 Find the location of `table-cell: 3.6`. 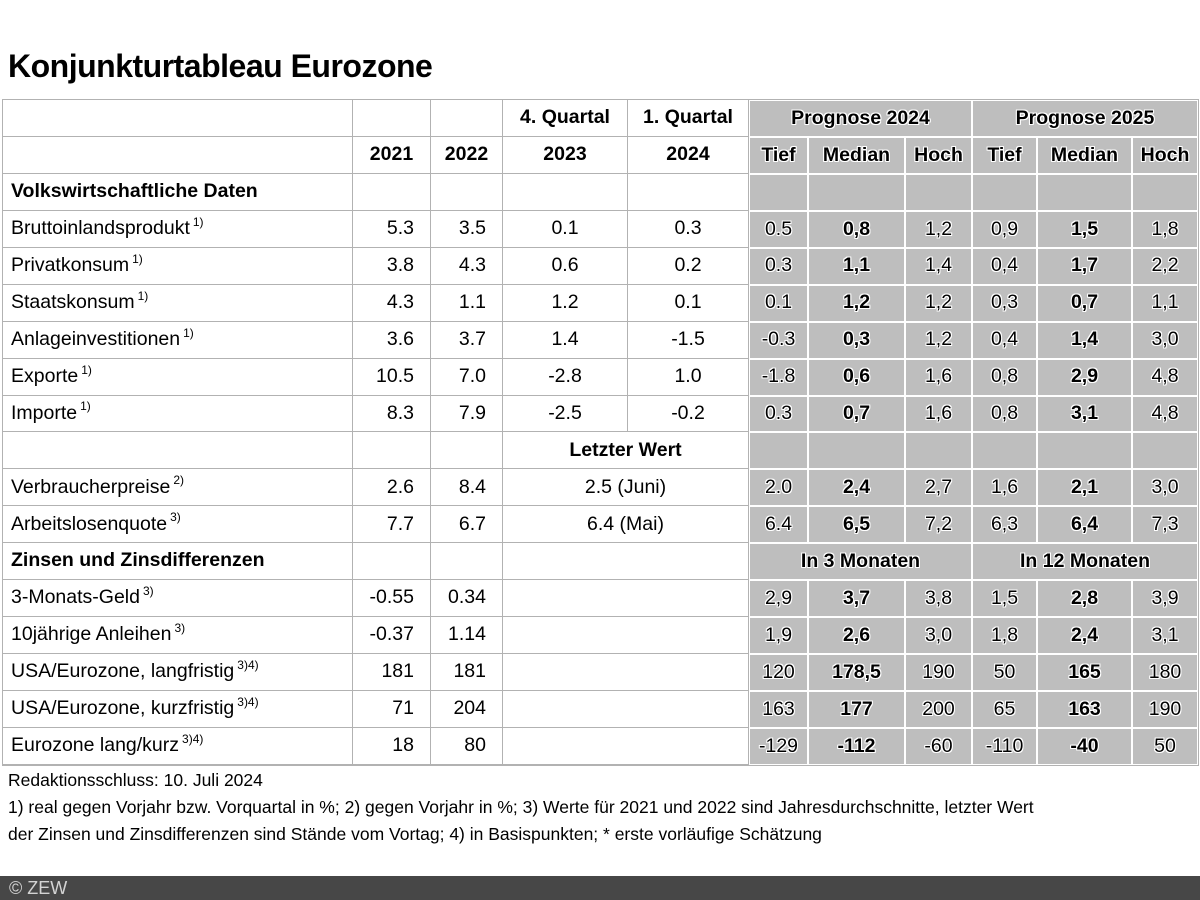

table-cell: 3.6 is located at coordinates (392, 340).